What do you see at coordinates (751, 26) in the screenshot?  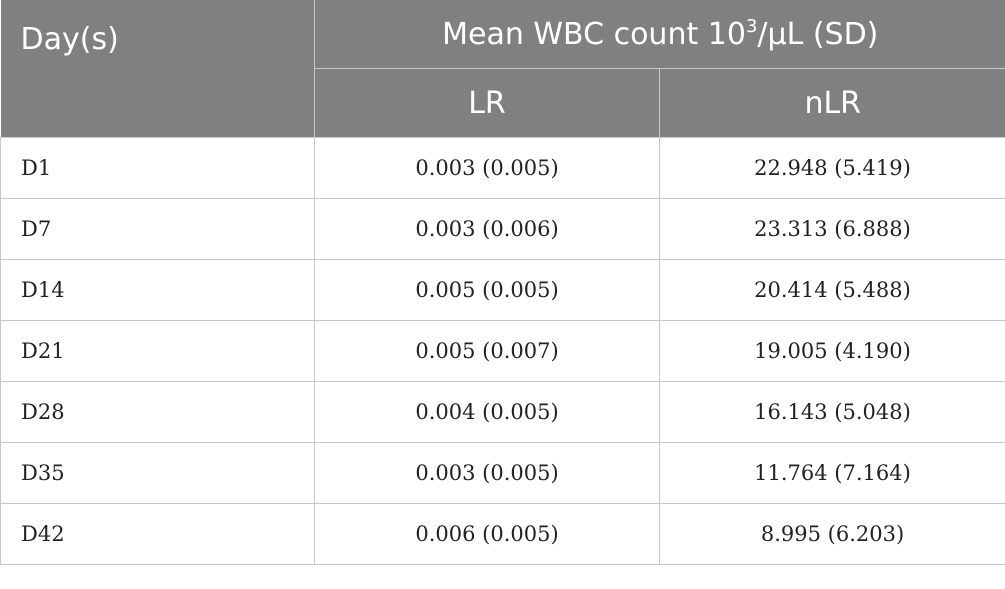 I see `header-mean-wbc-exponent: 3` at bounding box center [751, 26].